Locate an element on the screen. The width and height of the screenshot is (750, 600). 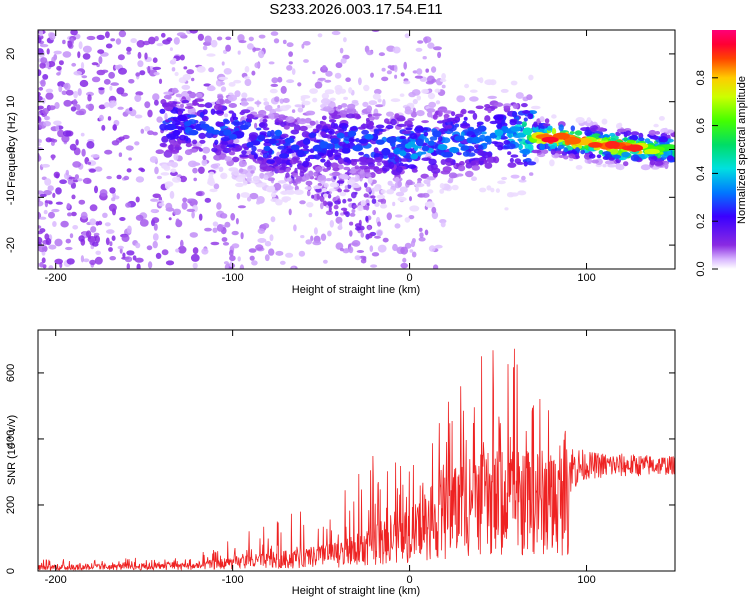
y-tick-label: 10 is located at coordinates (11, 102).